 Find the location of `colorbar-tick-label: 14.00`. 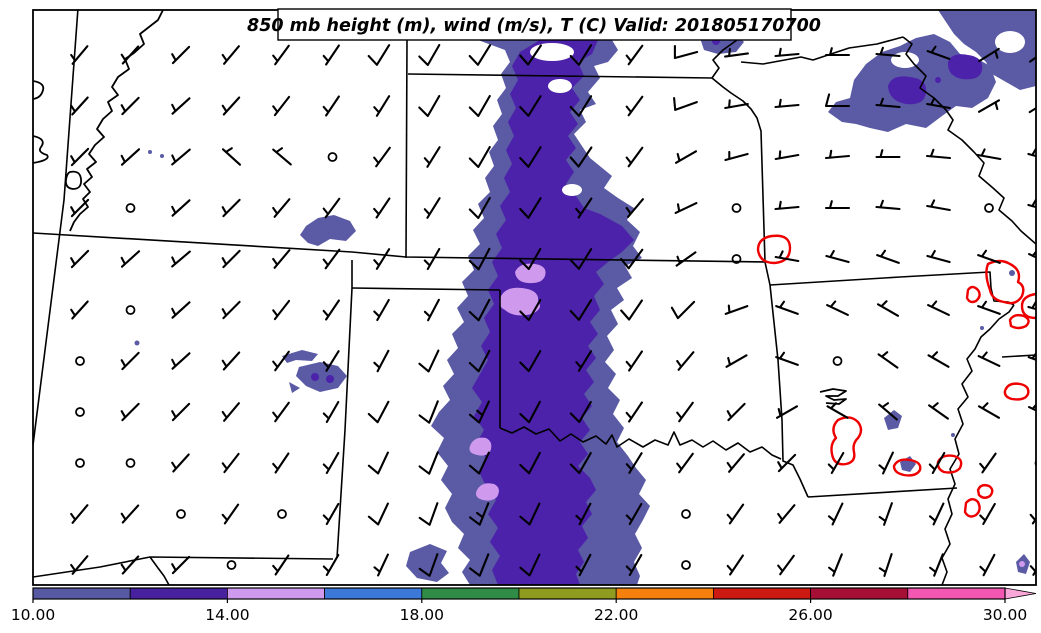

colorbar-tick-label: 14.00 is located at coordinates (227, 615).